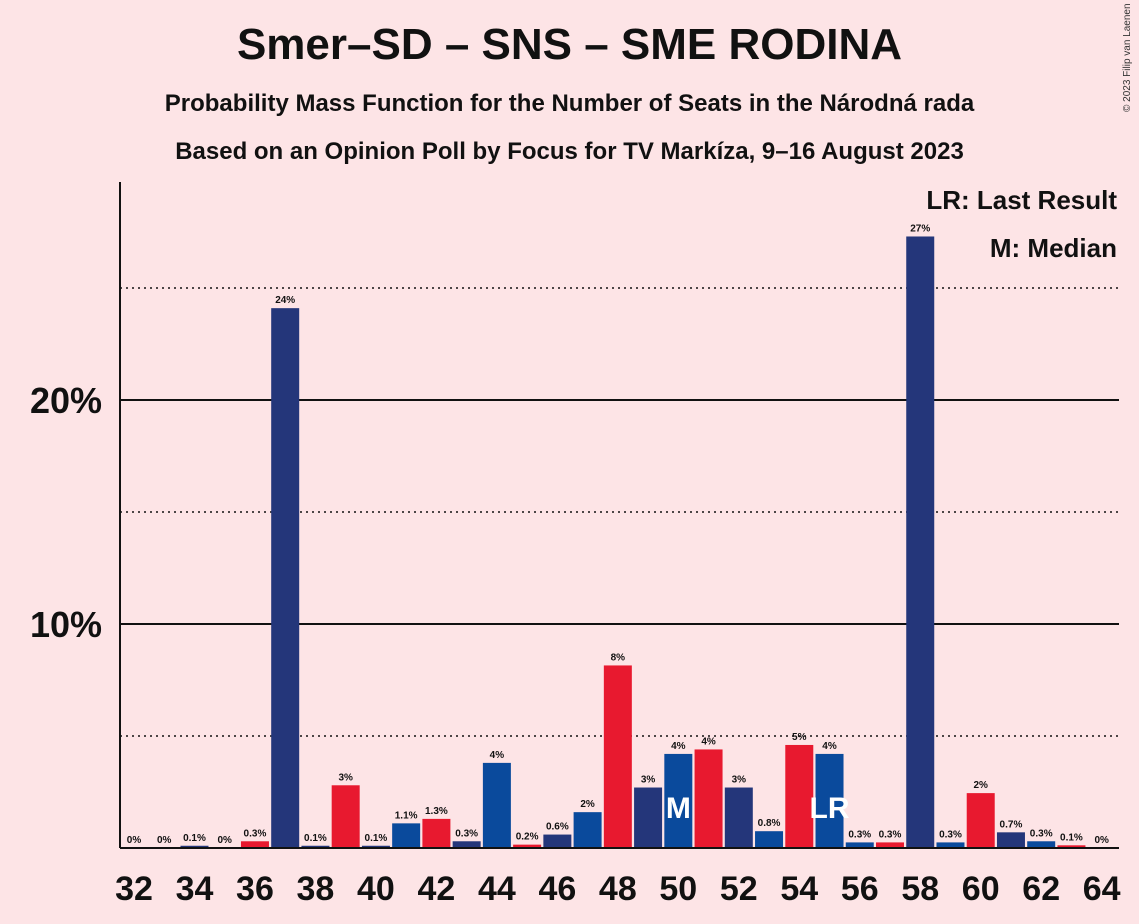 The height and width of the screenshot is (924, 1139). What do you see at coordinates (316, 889) in the screenshot?
I see `x-tick-label: 38` at bounding box center [316, 889].